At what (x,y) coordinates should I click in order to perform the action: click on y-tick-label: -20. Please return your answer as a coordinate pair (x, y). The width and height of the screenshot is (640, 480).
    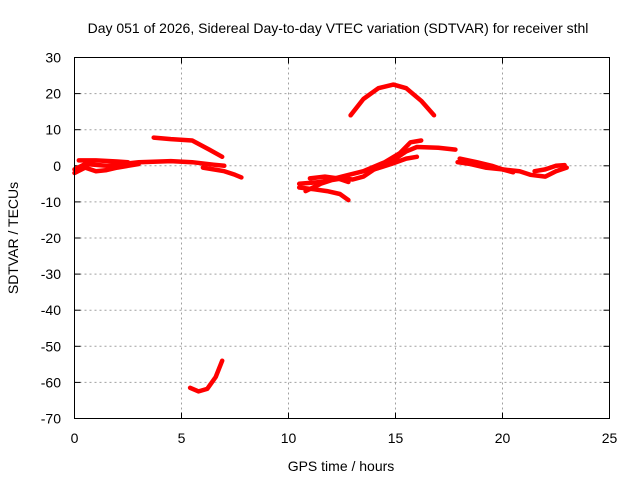
    Looking at the image, I should click on (51, 238).